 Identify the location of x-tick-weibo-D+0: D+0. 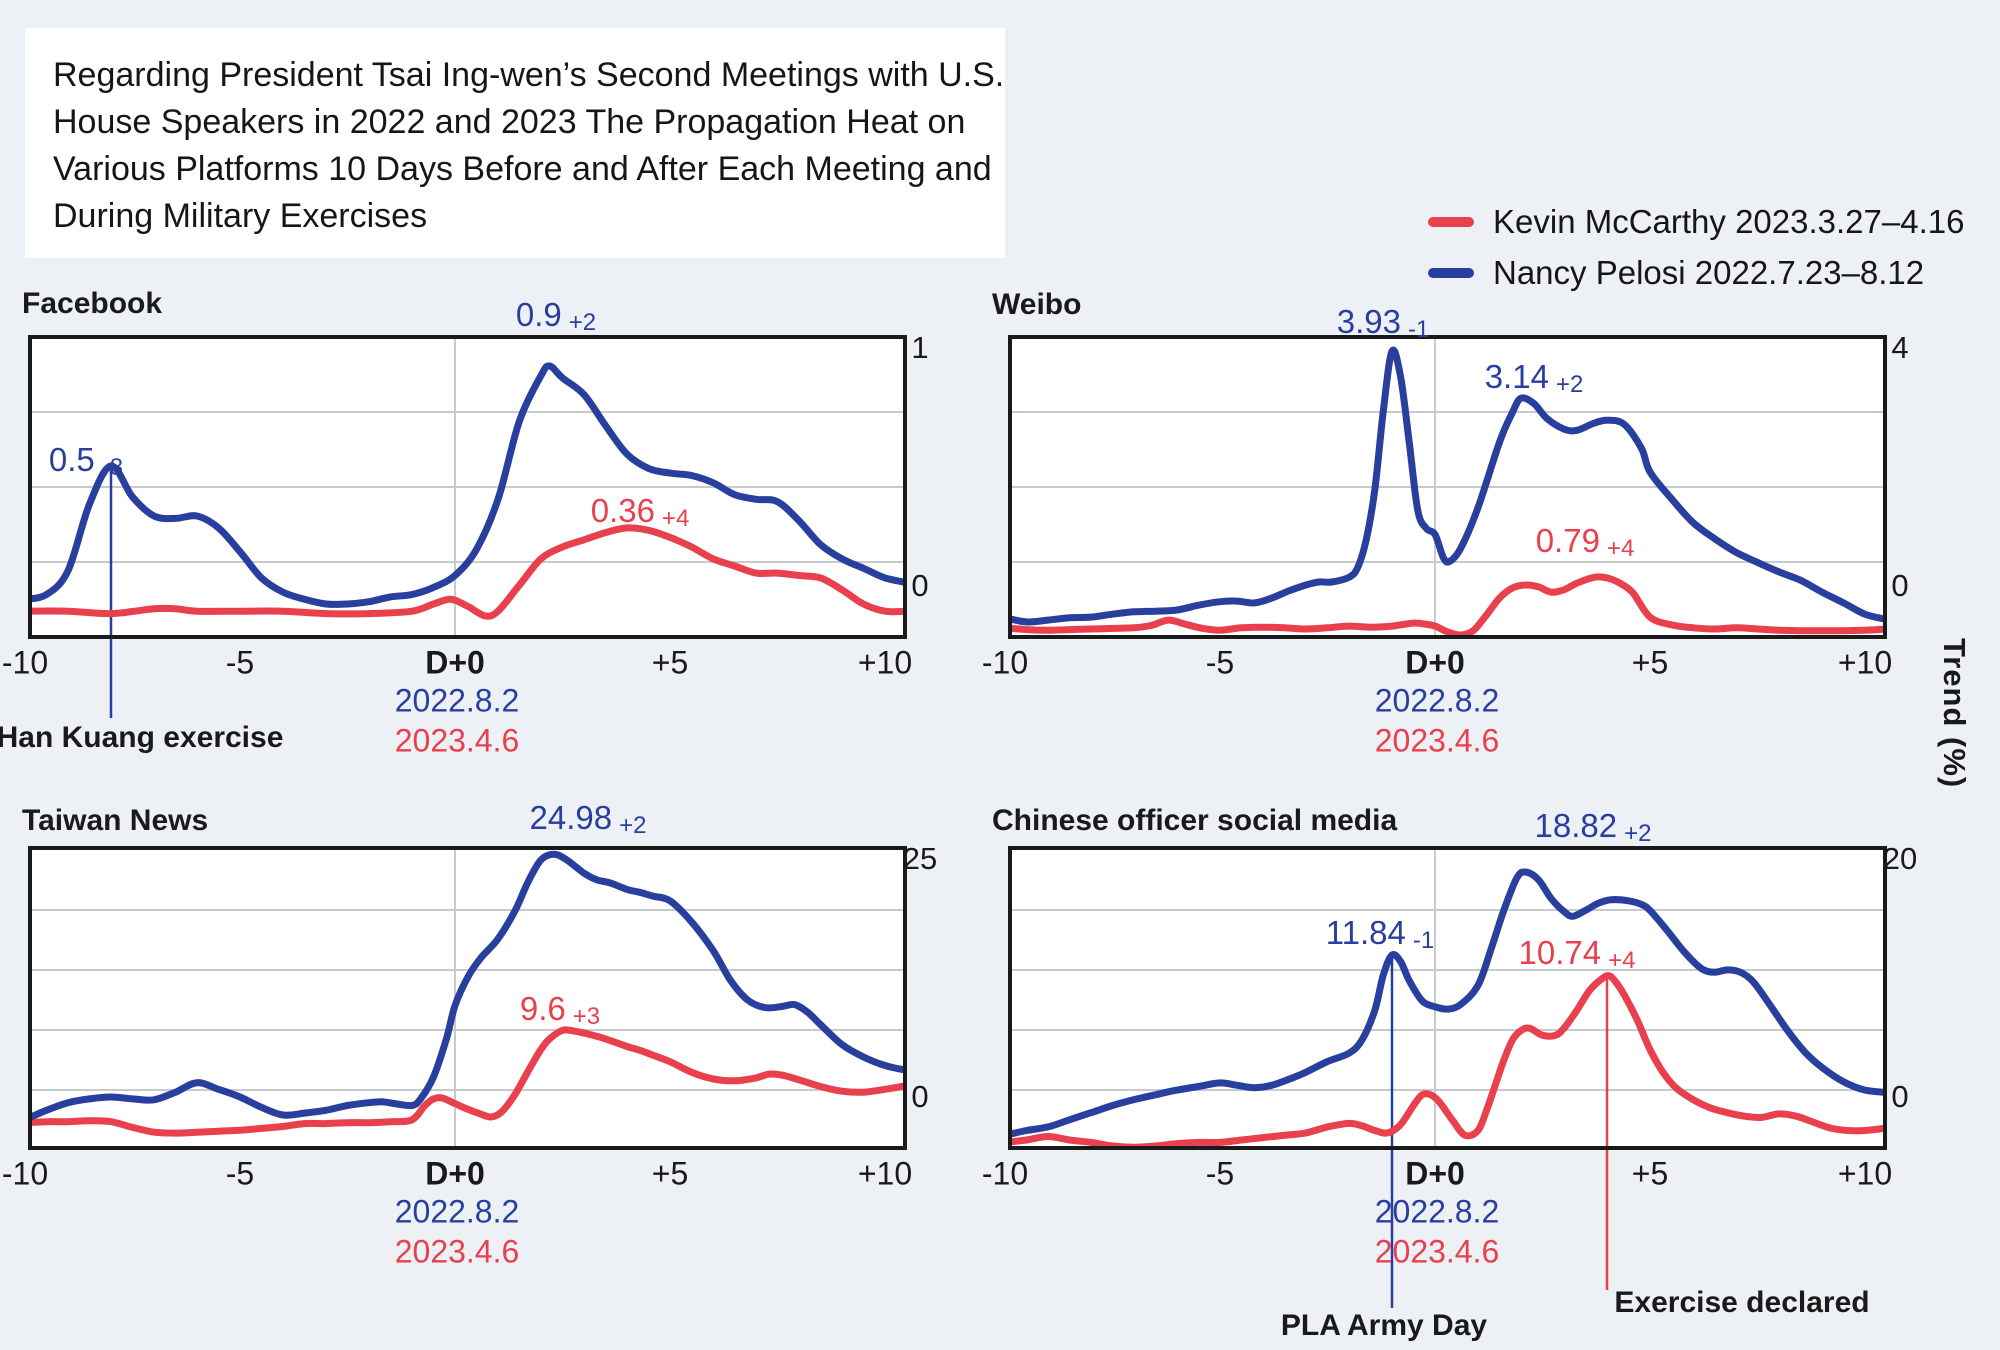
(1435, 662).